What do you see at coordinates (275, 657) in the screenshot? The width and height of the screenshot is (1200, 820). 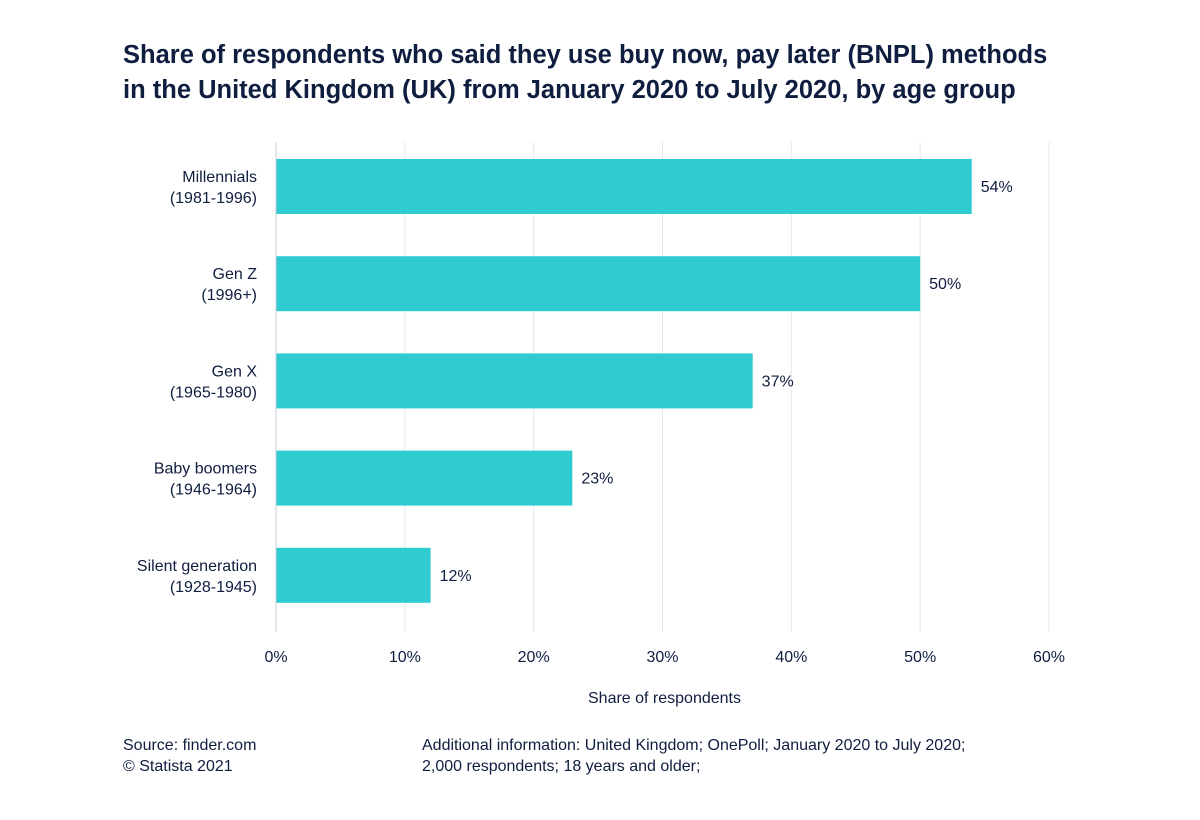 I see `x-tick-label: 0%` at bounding box center [275, 657].